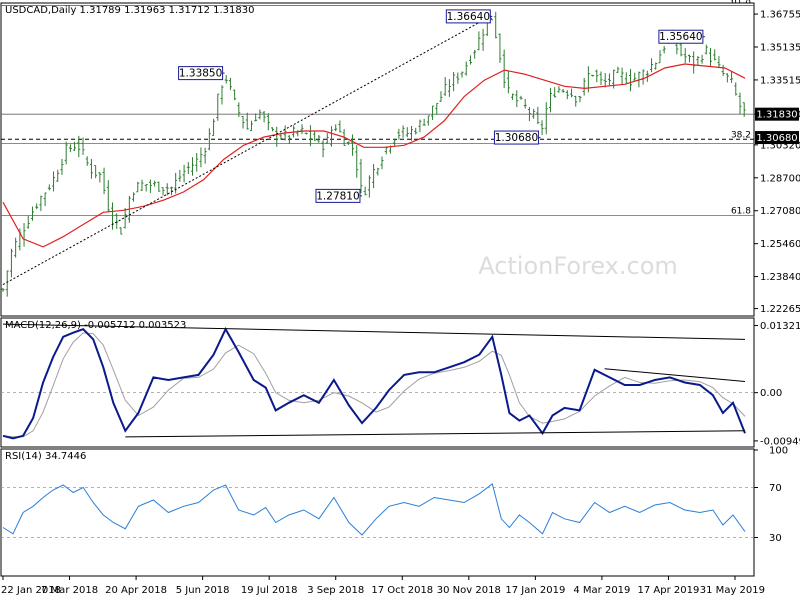 The width and height of the screenshot is (800, 604). What do you see at coordinates (741, 3) in the screenshot?
I see `level-label-0: 61.8` at bounding box center [741, 3].